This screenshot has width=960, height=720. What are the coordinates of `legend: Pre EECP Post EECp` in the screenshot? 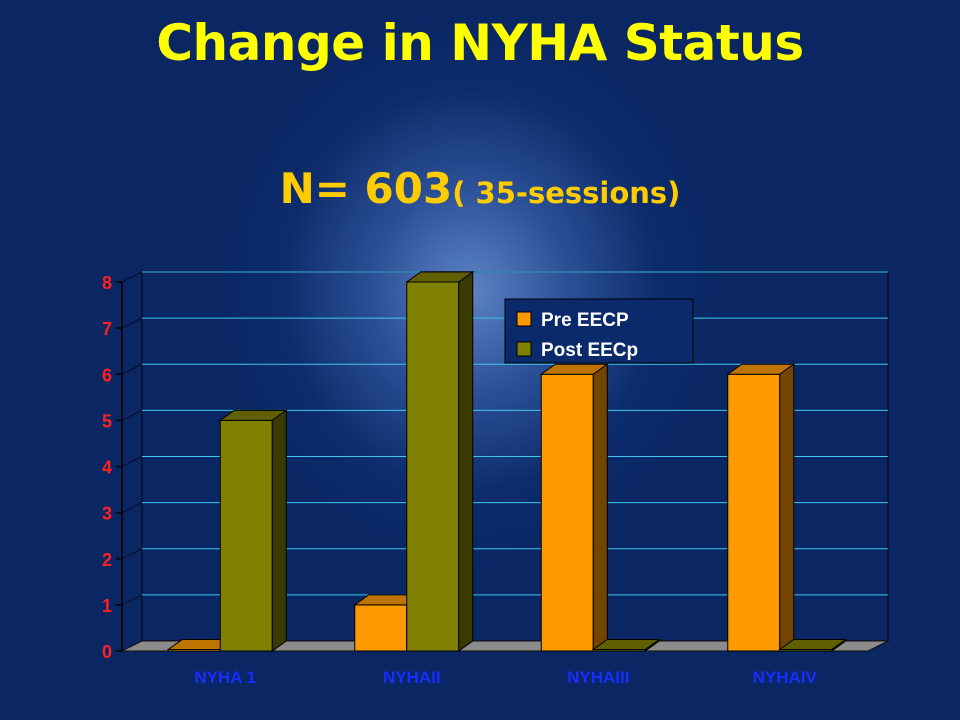 It's located at (599, 331).